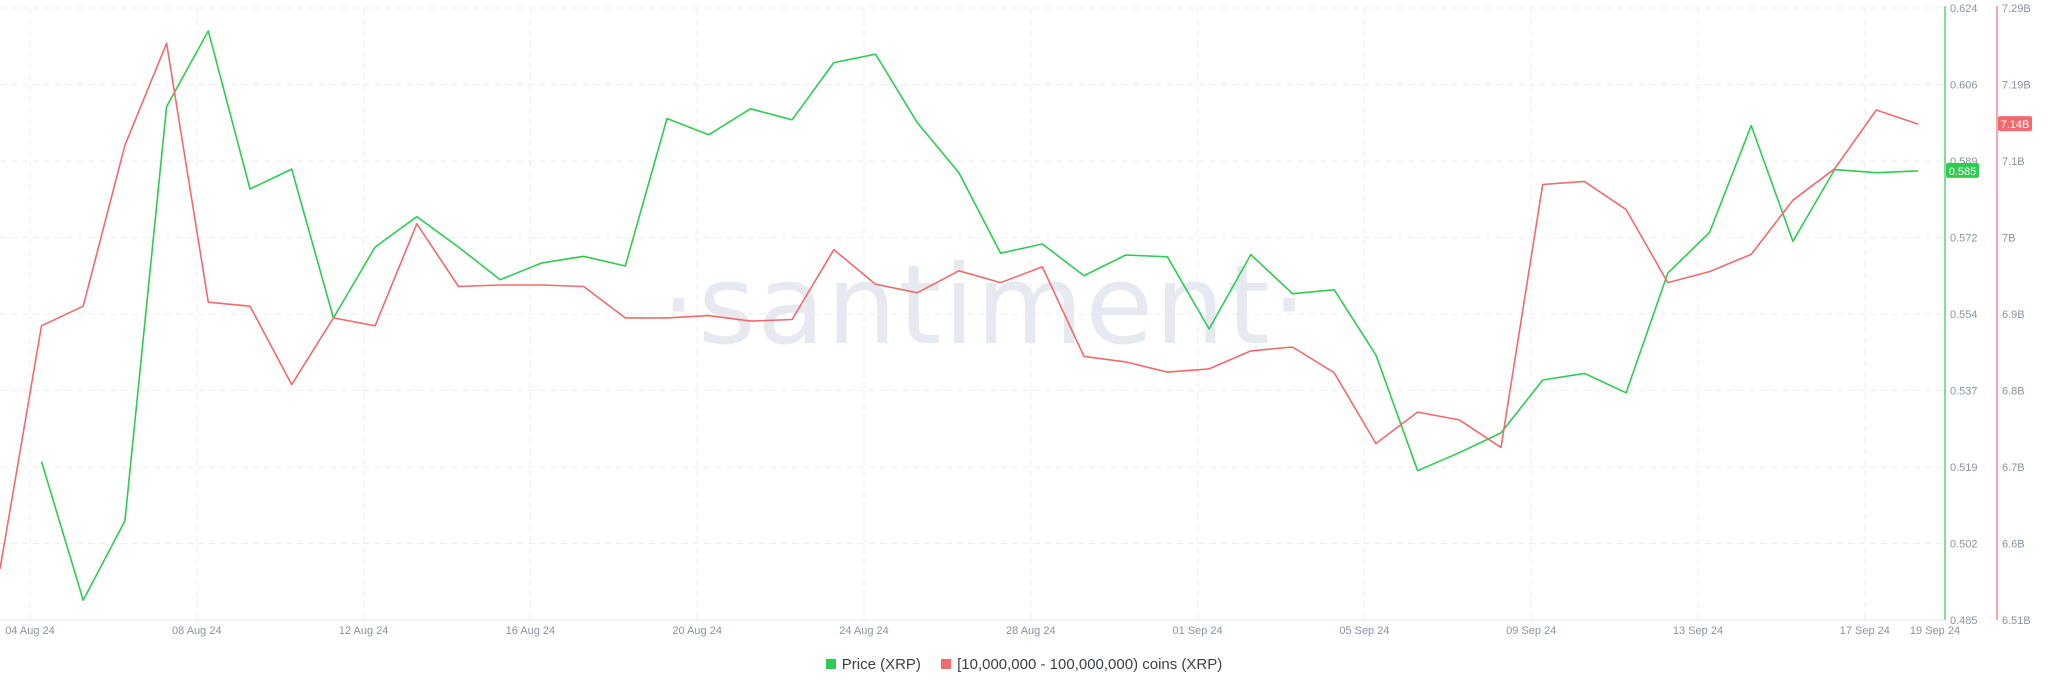 This screenshot has height=693, width=2048. Describe the element at coordinates (2013, 468) in the screenshot. I see `right-tick-label: 6.7B` at that location.